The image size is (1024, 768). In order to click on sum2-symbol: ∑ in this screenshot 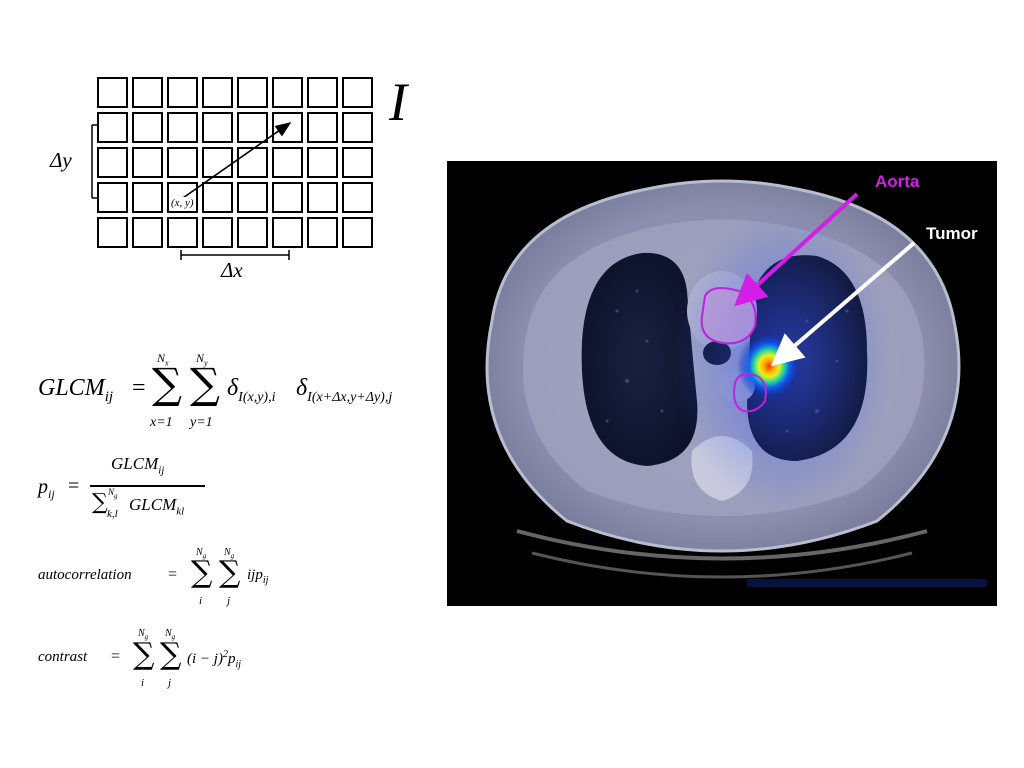, I will do `click(205, 383)`.